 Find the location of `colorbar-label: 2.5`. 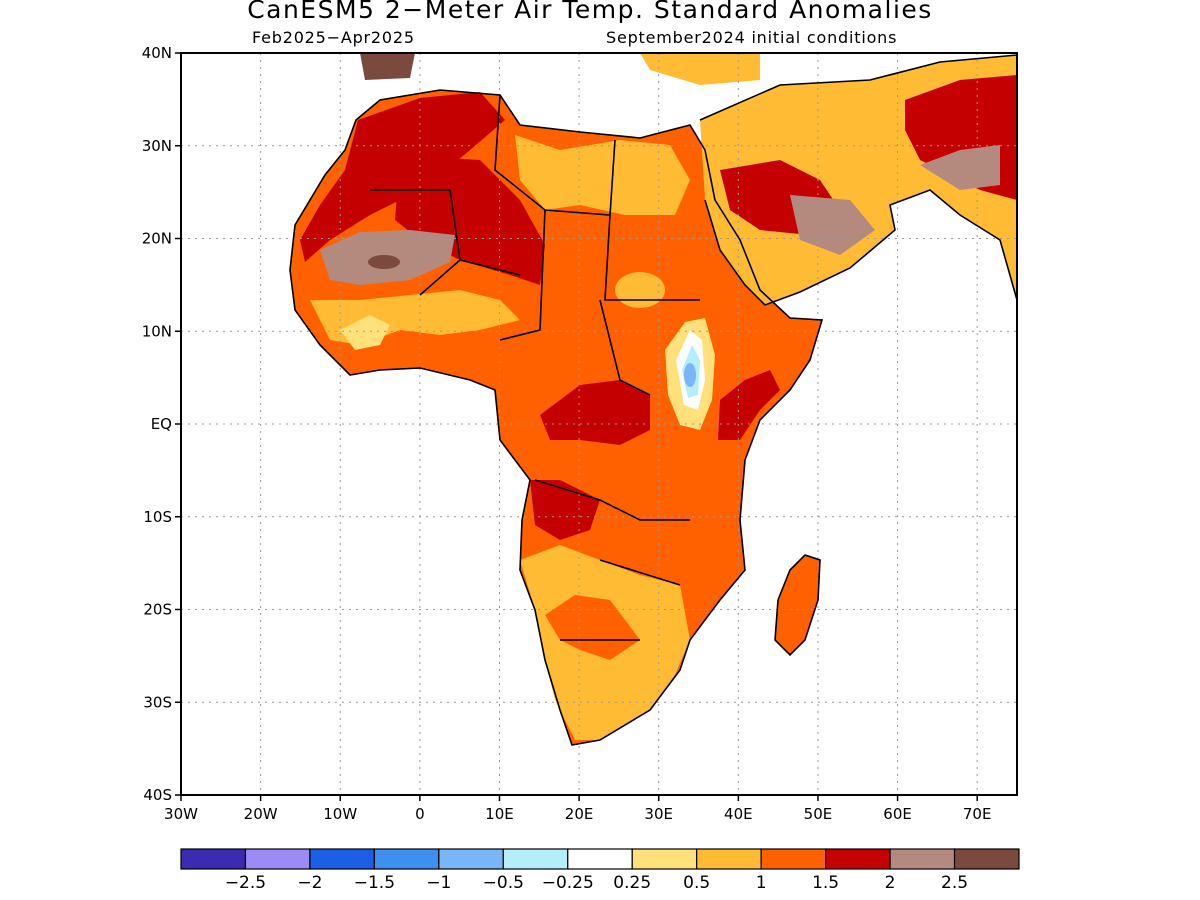

colorbar-label: 2.5 is located at coordinates (954, 883).